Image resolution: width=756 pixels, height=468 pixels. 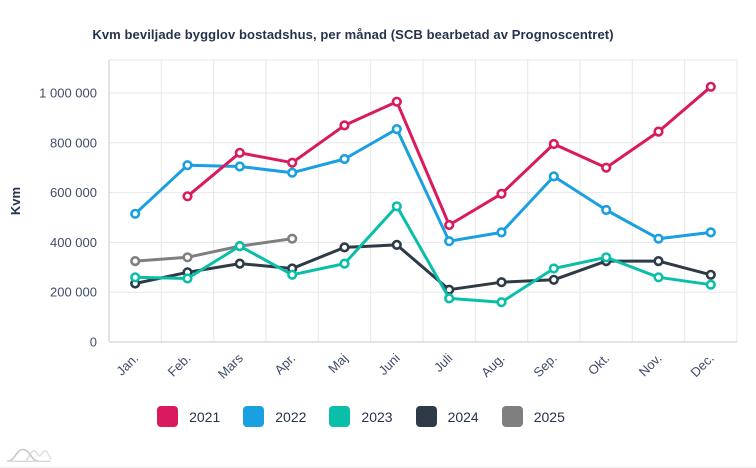 I want to click on legend-item-2023: 2023, so click(x=361, y=416).